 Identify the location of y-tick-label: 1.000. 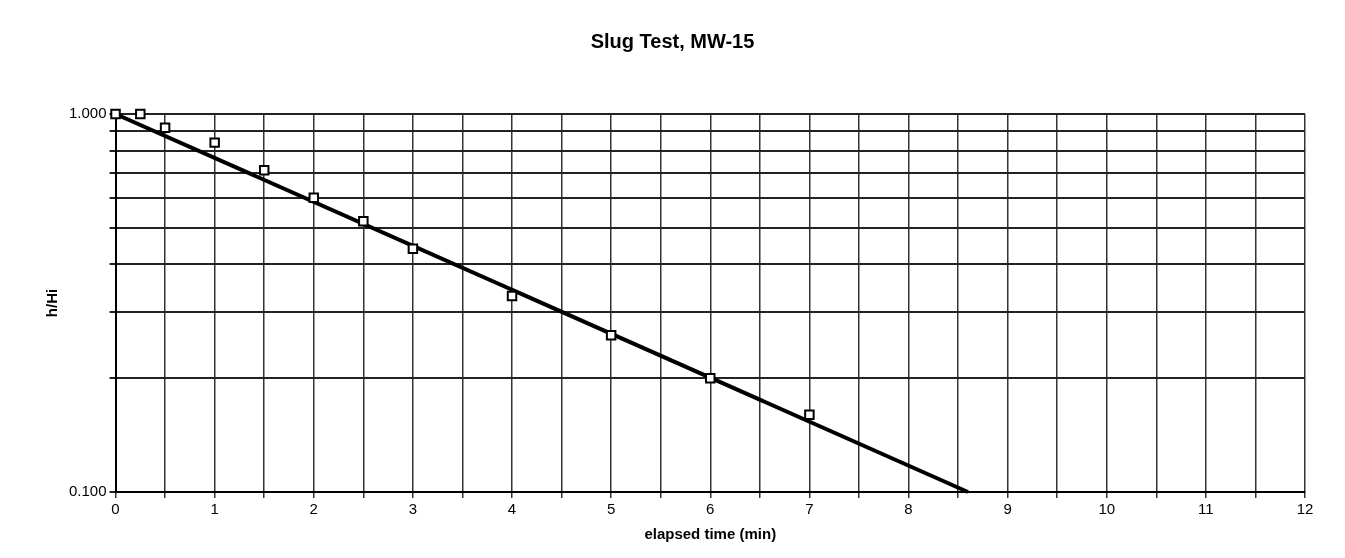
(87, 113).